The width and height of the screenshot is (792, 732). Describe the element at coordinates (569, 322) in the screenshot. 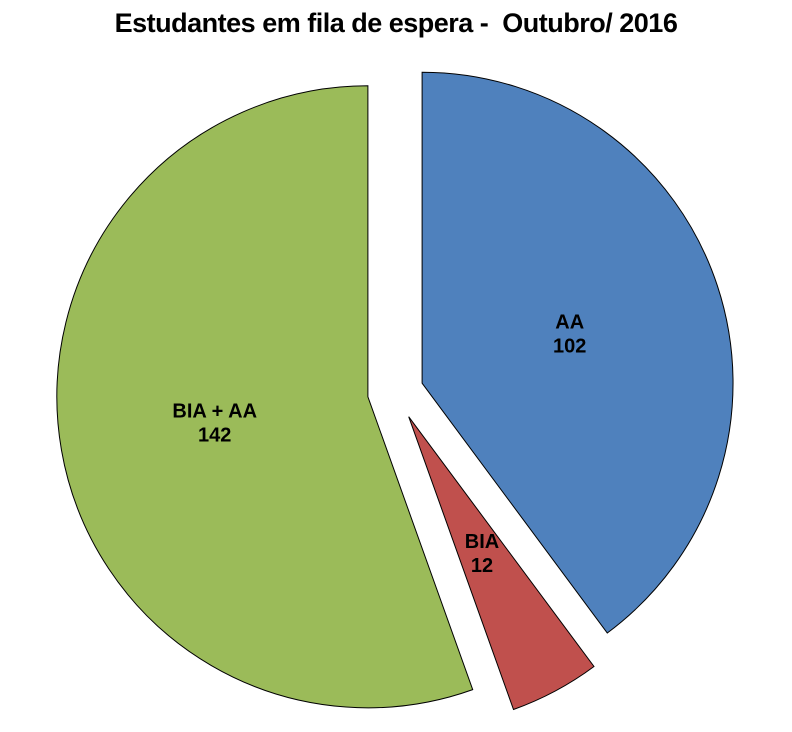

I see `pie-slice-label-aa: AA` at that location.